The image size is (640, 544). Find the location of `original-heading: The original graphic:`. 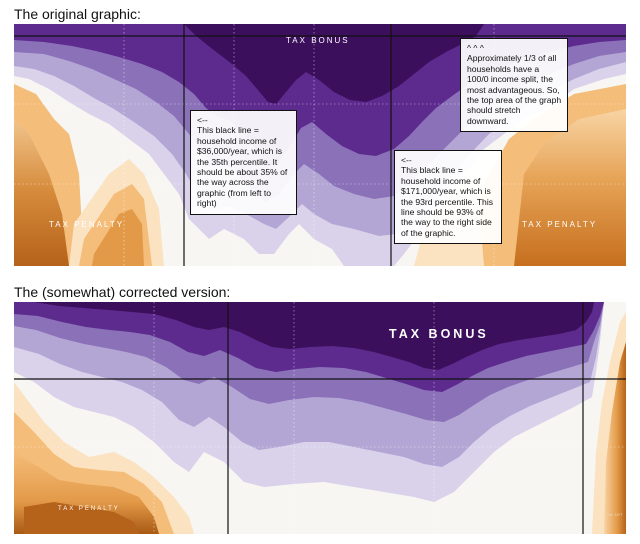

original-heading: The original graphic: is located at coordinates (77, 14).